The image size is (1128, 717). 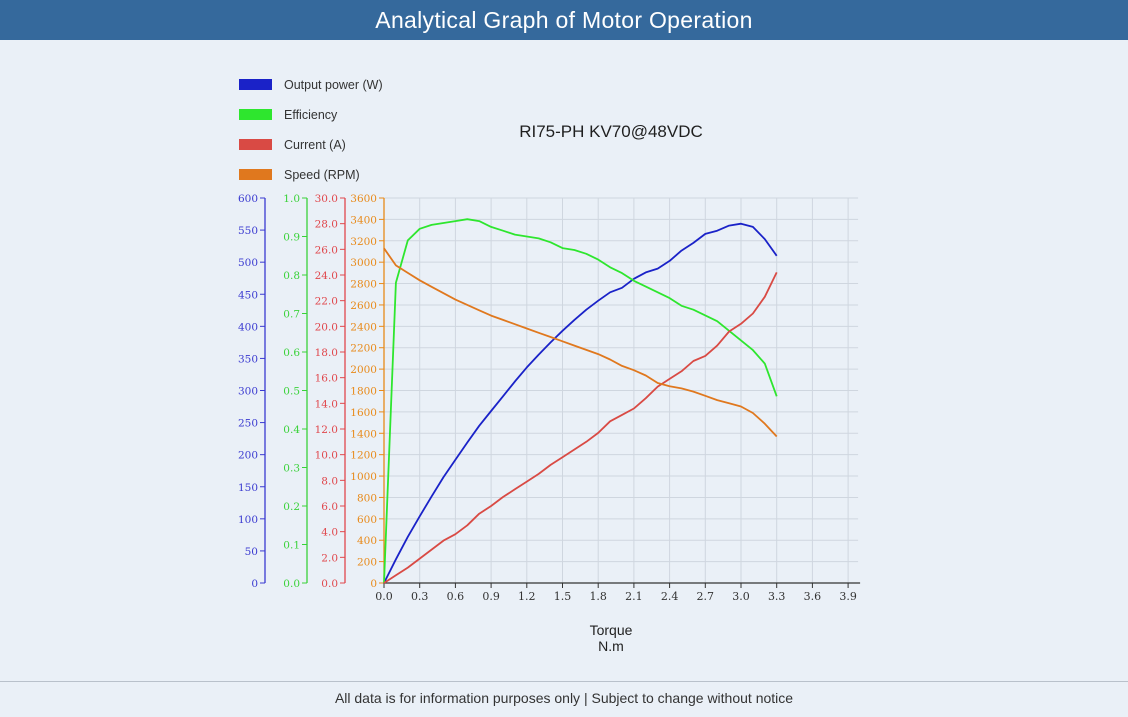 I want to click on current-tick-label: 28.0, so click(x=326, y=225).